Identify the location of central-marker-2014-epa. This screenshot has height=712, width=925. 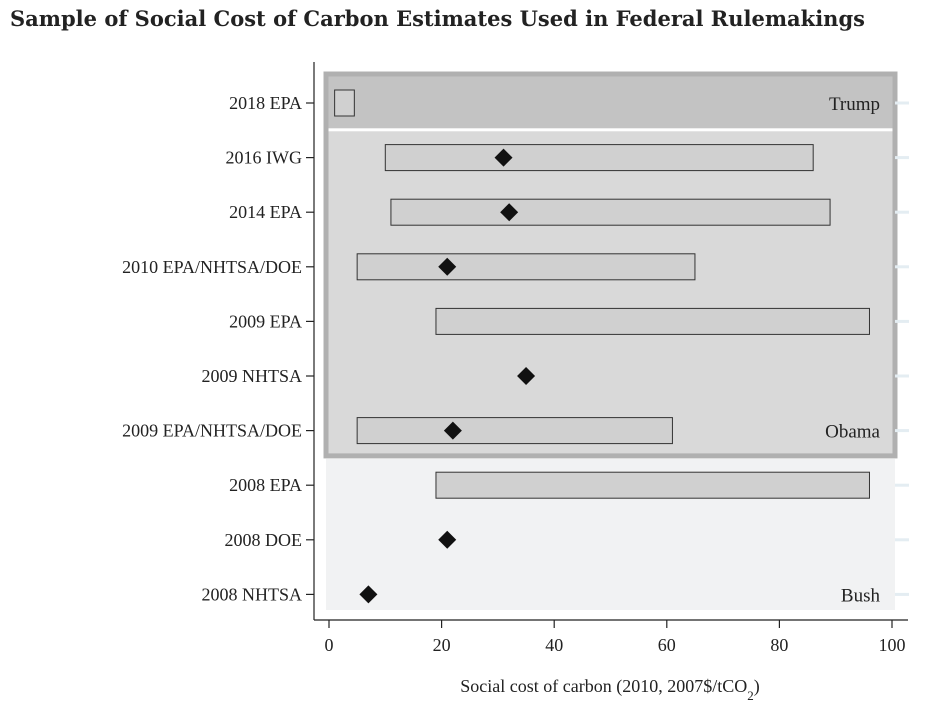
(509, 212).